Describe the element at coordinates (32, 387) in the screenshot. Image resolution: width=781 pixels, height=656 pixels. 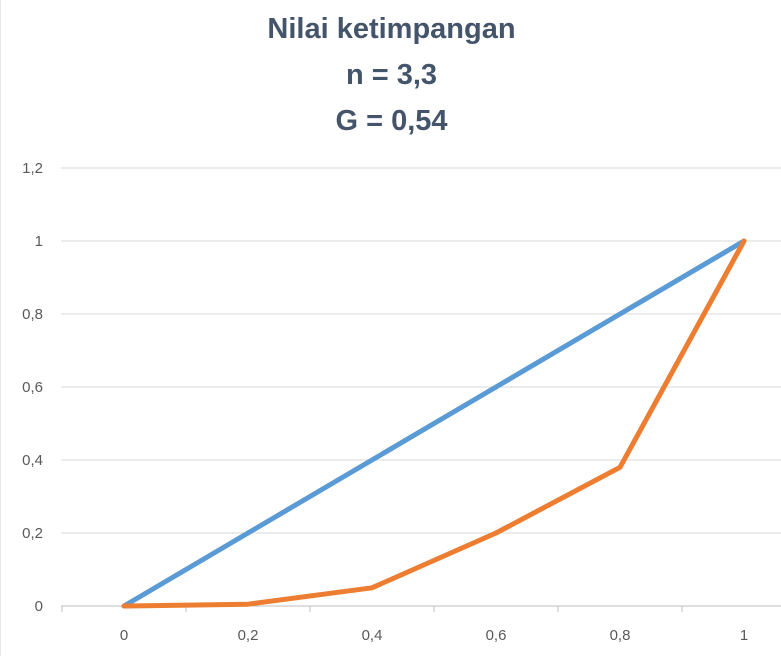
I see `y-tick-label: 0,6` at that location.